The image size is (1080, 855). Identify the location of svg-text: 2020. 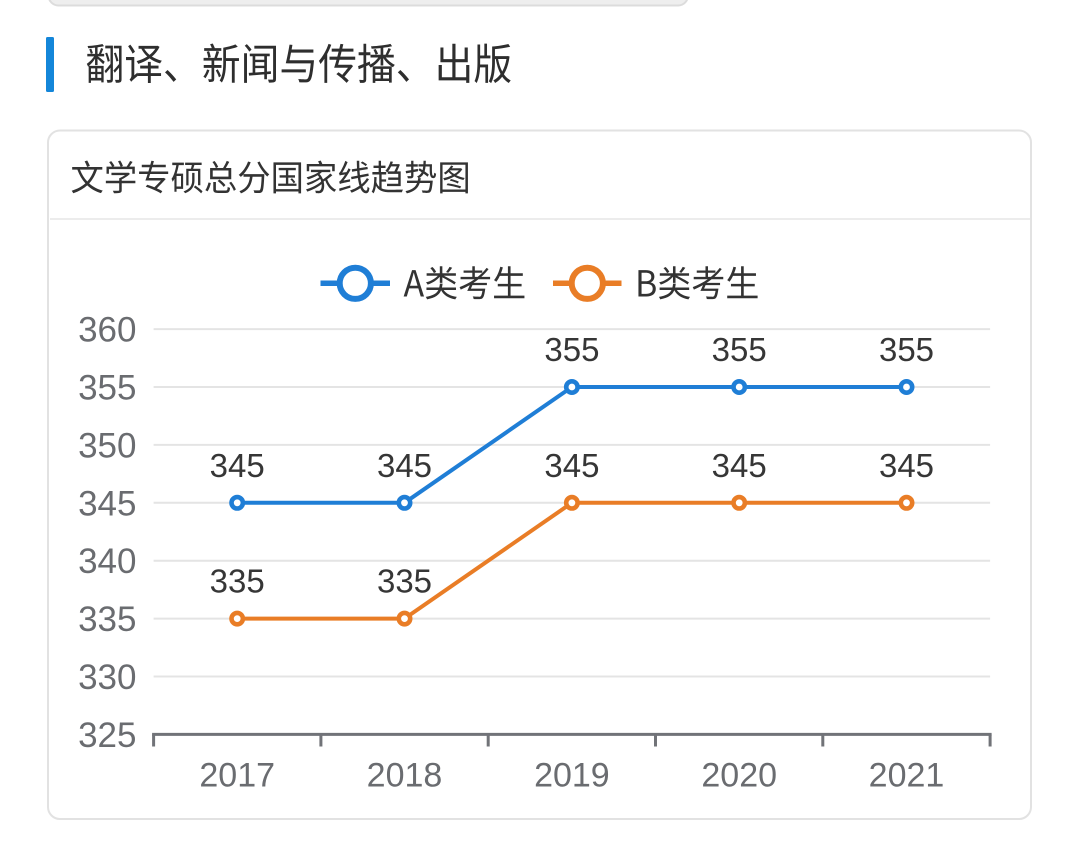
(739, 776).